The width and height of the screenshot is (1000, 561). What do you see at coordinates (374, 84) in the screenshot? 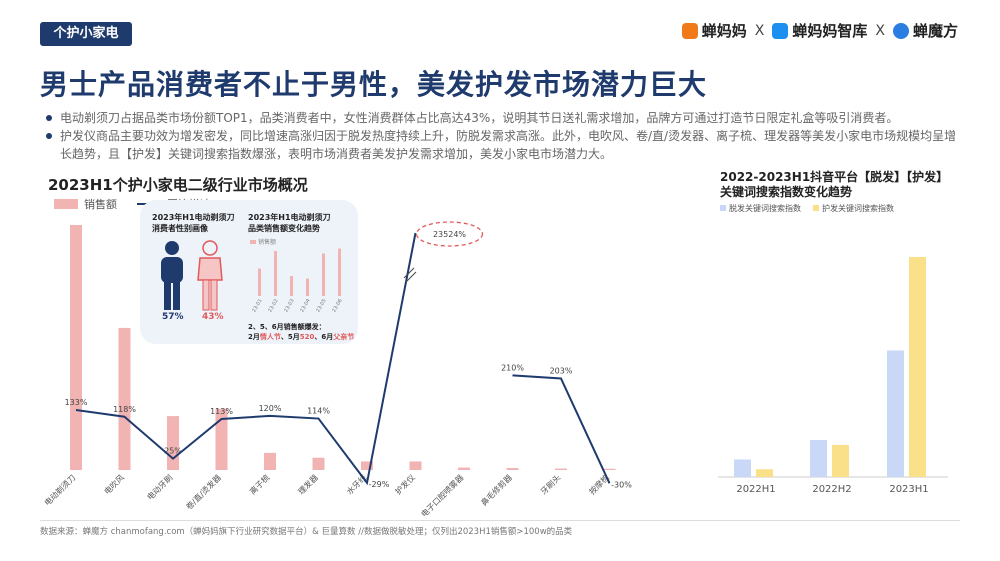
I see `page-title: 男士产品消费者不止于男性，美发护发市场潜力巨大` at bounding box center [374, 84].